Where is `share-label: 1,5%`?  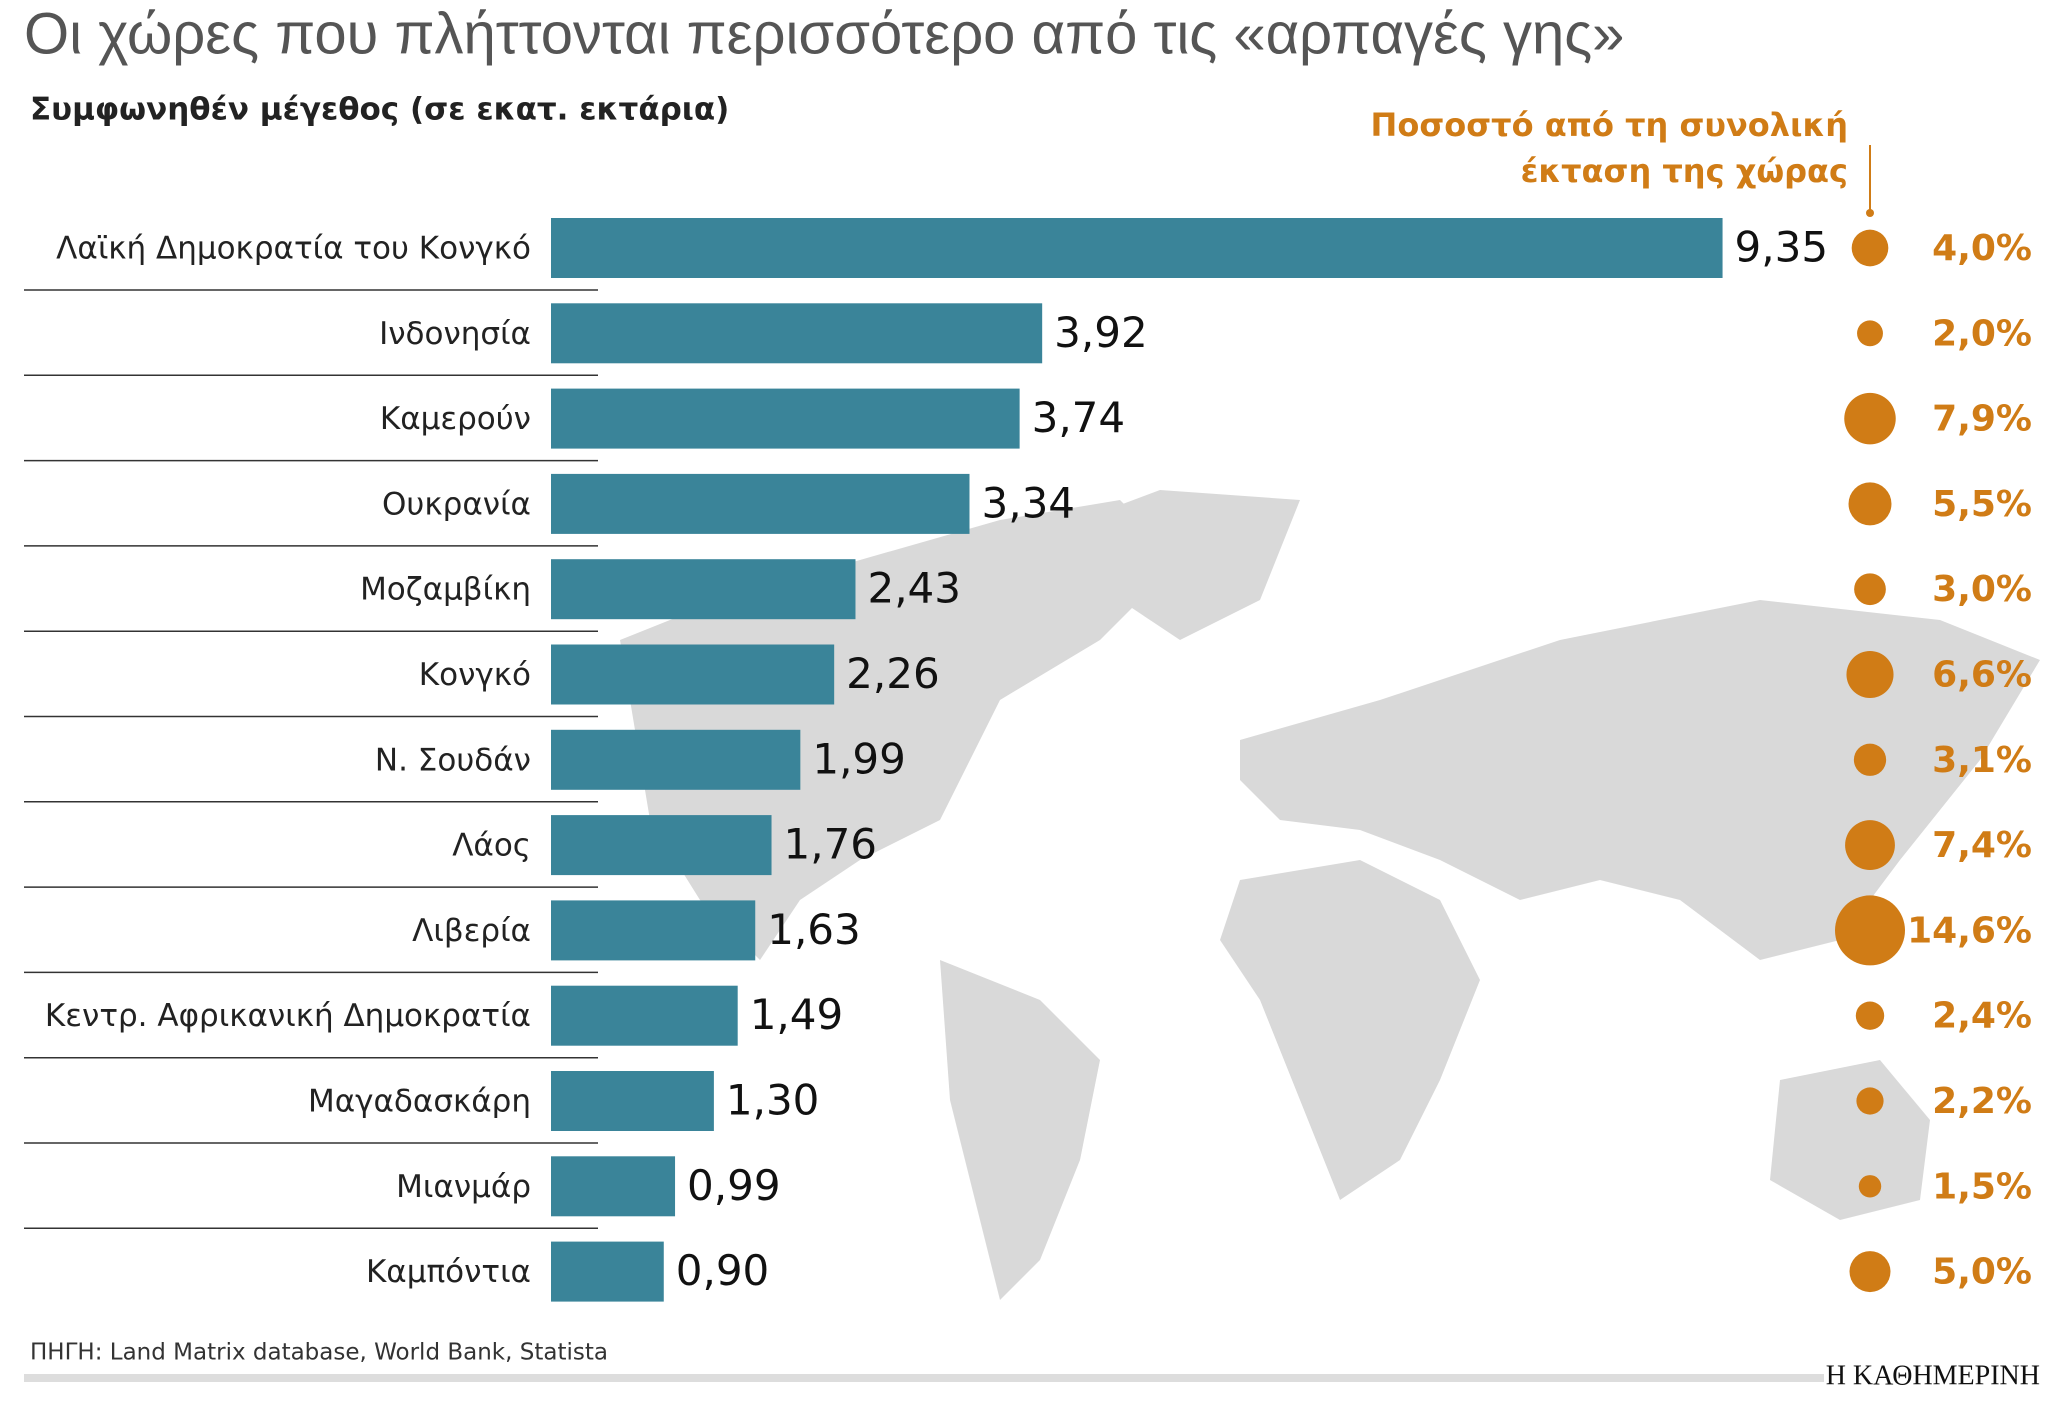
share-label: 1,5% is located at coordinates (1982, 1186).